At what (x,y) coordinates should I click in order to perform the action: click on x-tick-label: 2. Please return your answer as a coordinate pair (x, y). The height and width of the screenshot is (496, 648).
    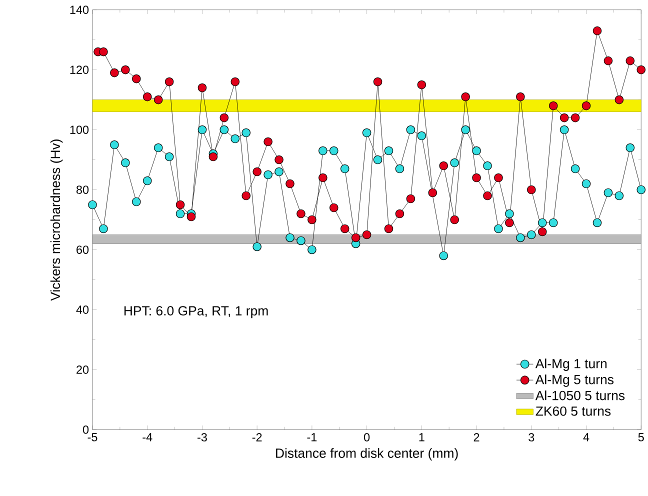
    Looking at the image, I should click on (477, 437).